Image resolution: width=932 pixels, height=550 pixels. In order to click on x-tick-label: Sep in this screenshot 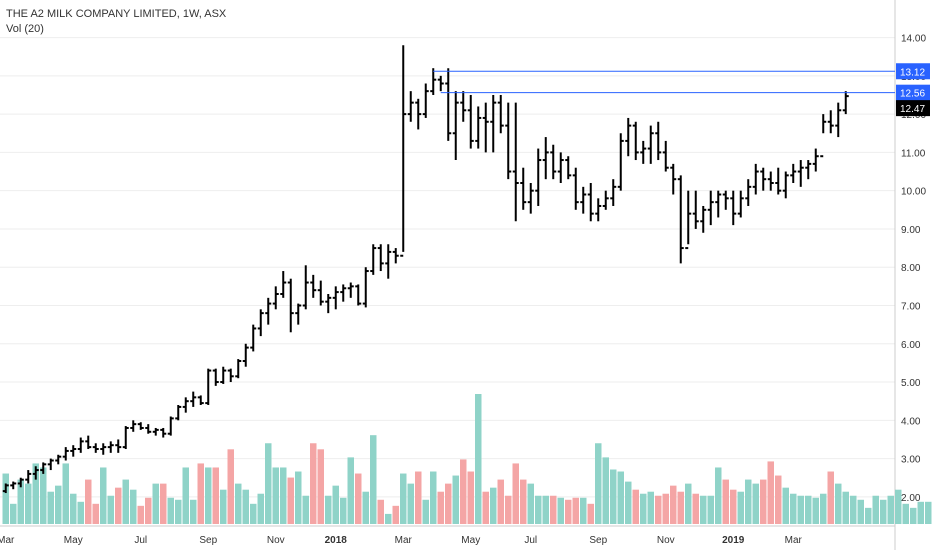, I will do `click(208, 540)`.